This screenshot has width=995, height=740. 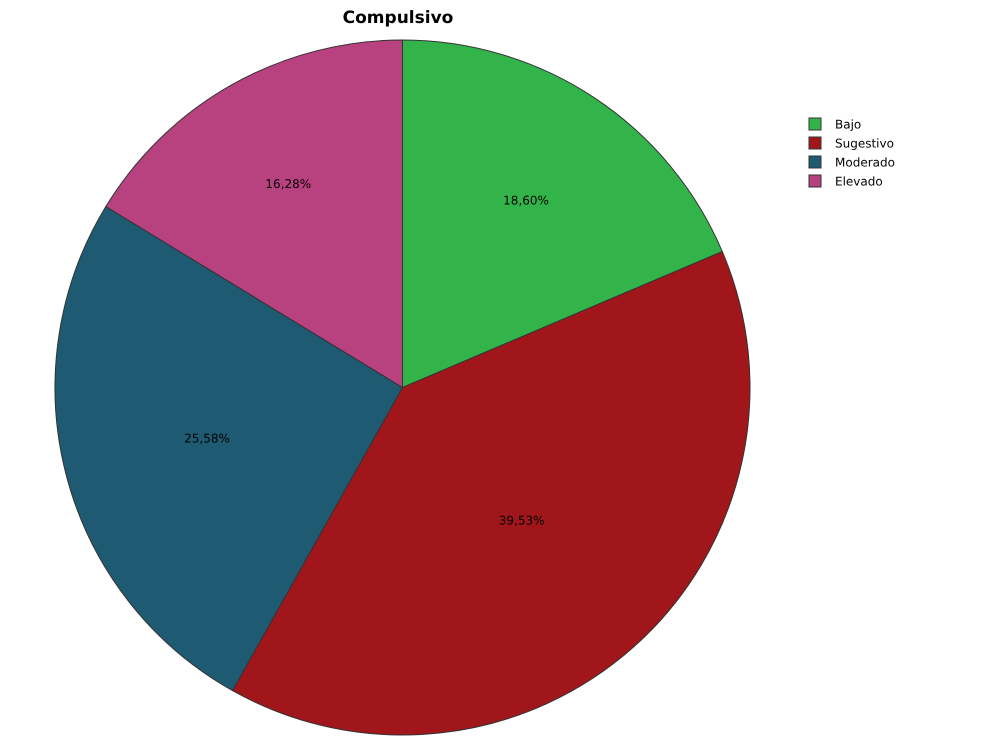 I want to click on data-label: 18,60%, so click(x=526, y=201).